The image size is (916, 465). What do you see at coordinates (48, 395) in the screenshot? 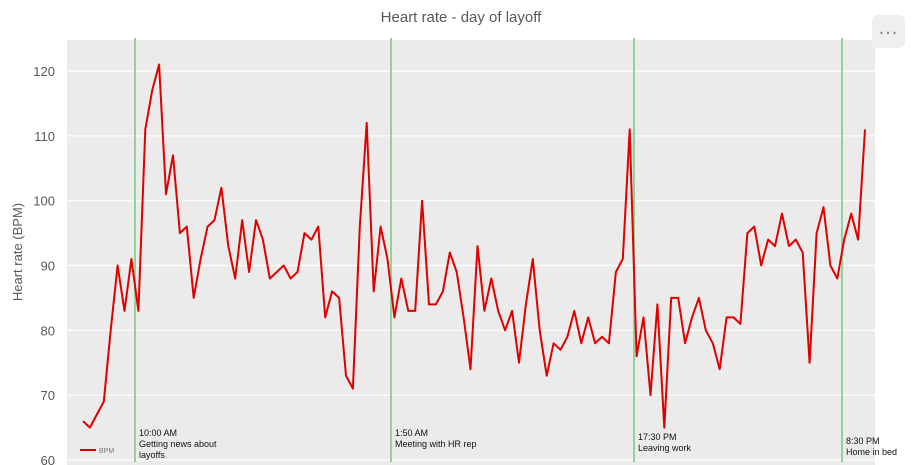
I see `y-tick-label: 70` at bounding box center [48, 395].